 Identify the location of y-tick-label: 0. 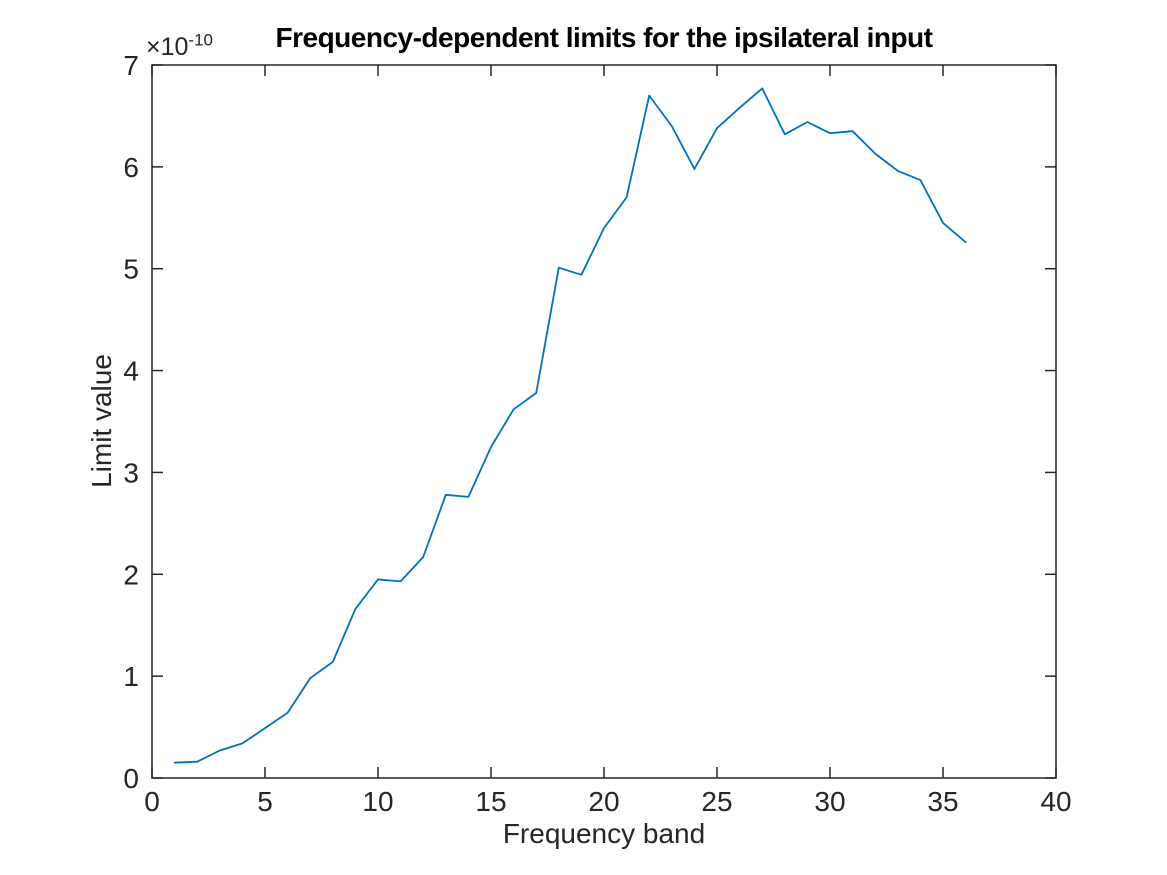
(131, 778).